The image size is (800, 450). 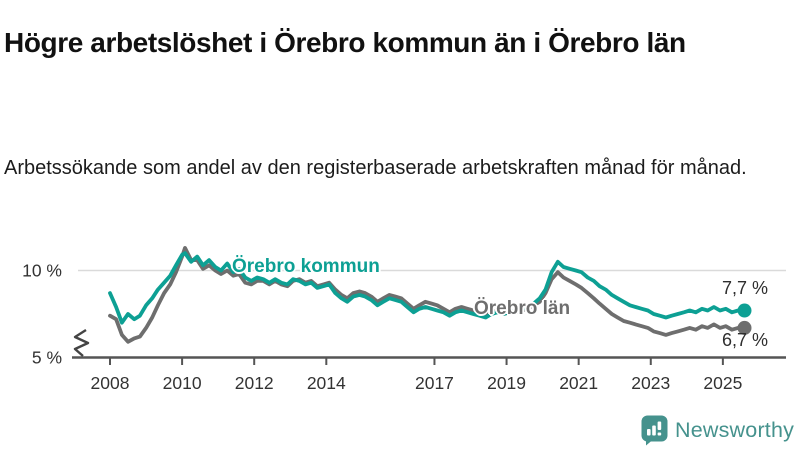 What do you see at coordinates (506, 383) in the screenshot?
I see `x-axis-label: 2019` at bounding box center [506, 383].